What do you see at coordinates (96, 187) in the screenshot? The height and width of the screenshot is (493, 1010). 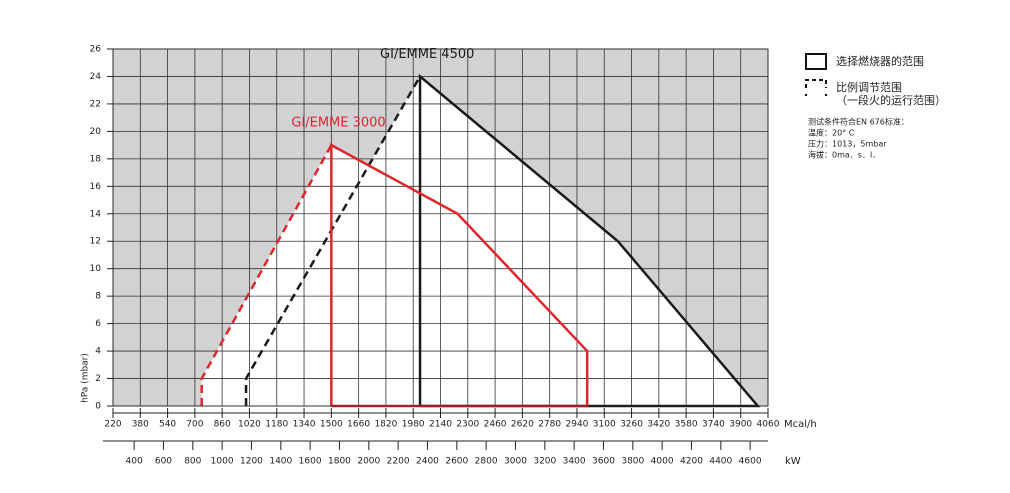 I see `y-tick-label: 16` at bounding box center [96, 187].